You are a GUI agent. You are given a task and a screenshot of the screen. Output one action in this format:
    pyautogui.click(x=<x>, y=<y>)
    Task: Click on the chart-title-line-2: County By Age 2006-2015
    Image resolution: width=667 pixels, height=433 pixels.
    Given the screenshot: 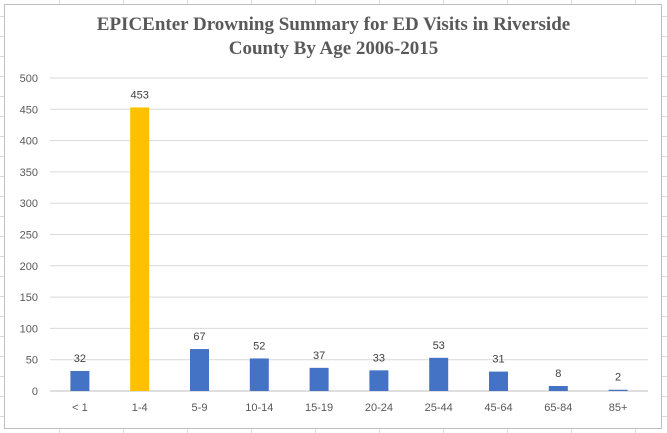 What is the action you would take?
    pyautogui.click(x=333, y=48)
    